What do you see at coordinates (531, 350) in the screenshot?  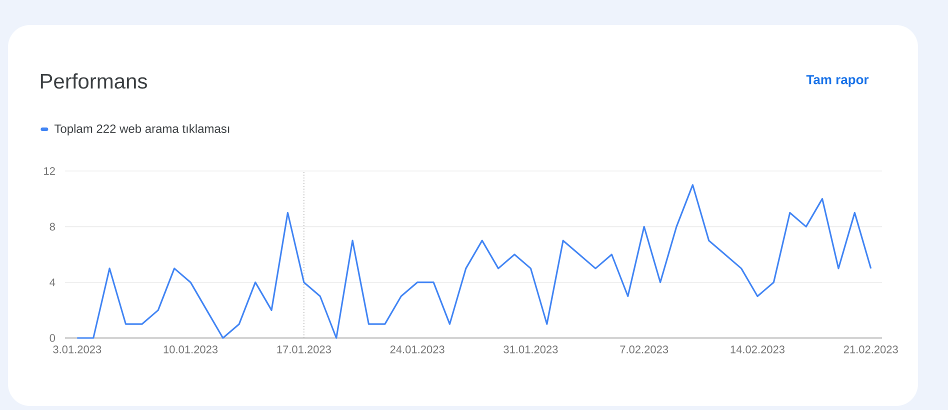 I see `x-tick-label: 31.01.2023` at bounding box center [531, 350].